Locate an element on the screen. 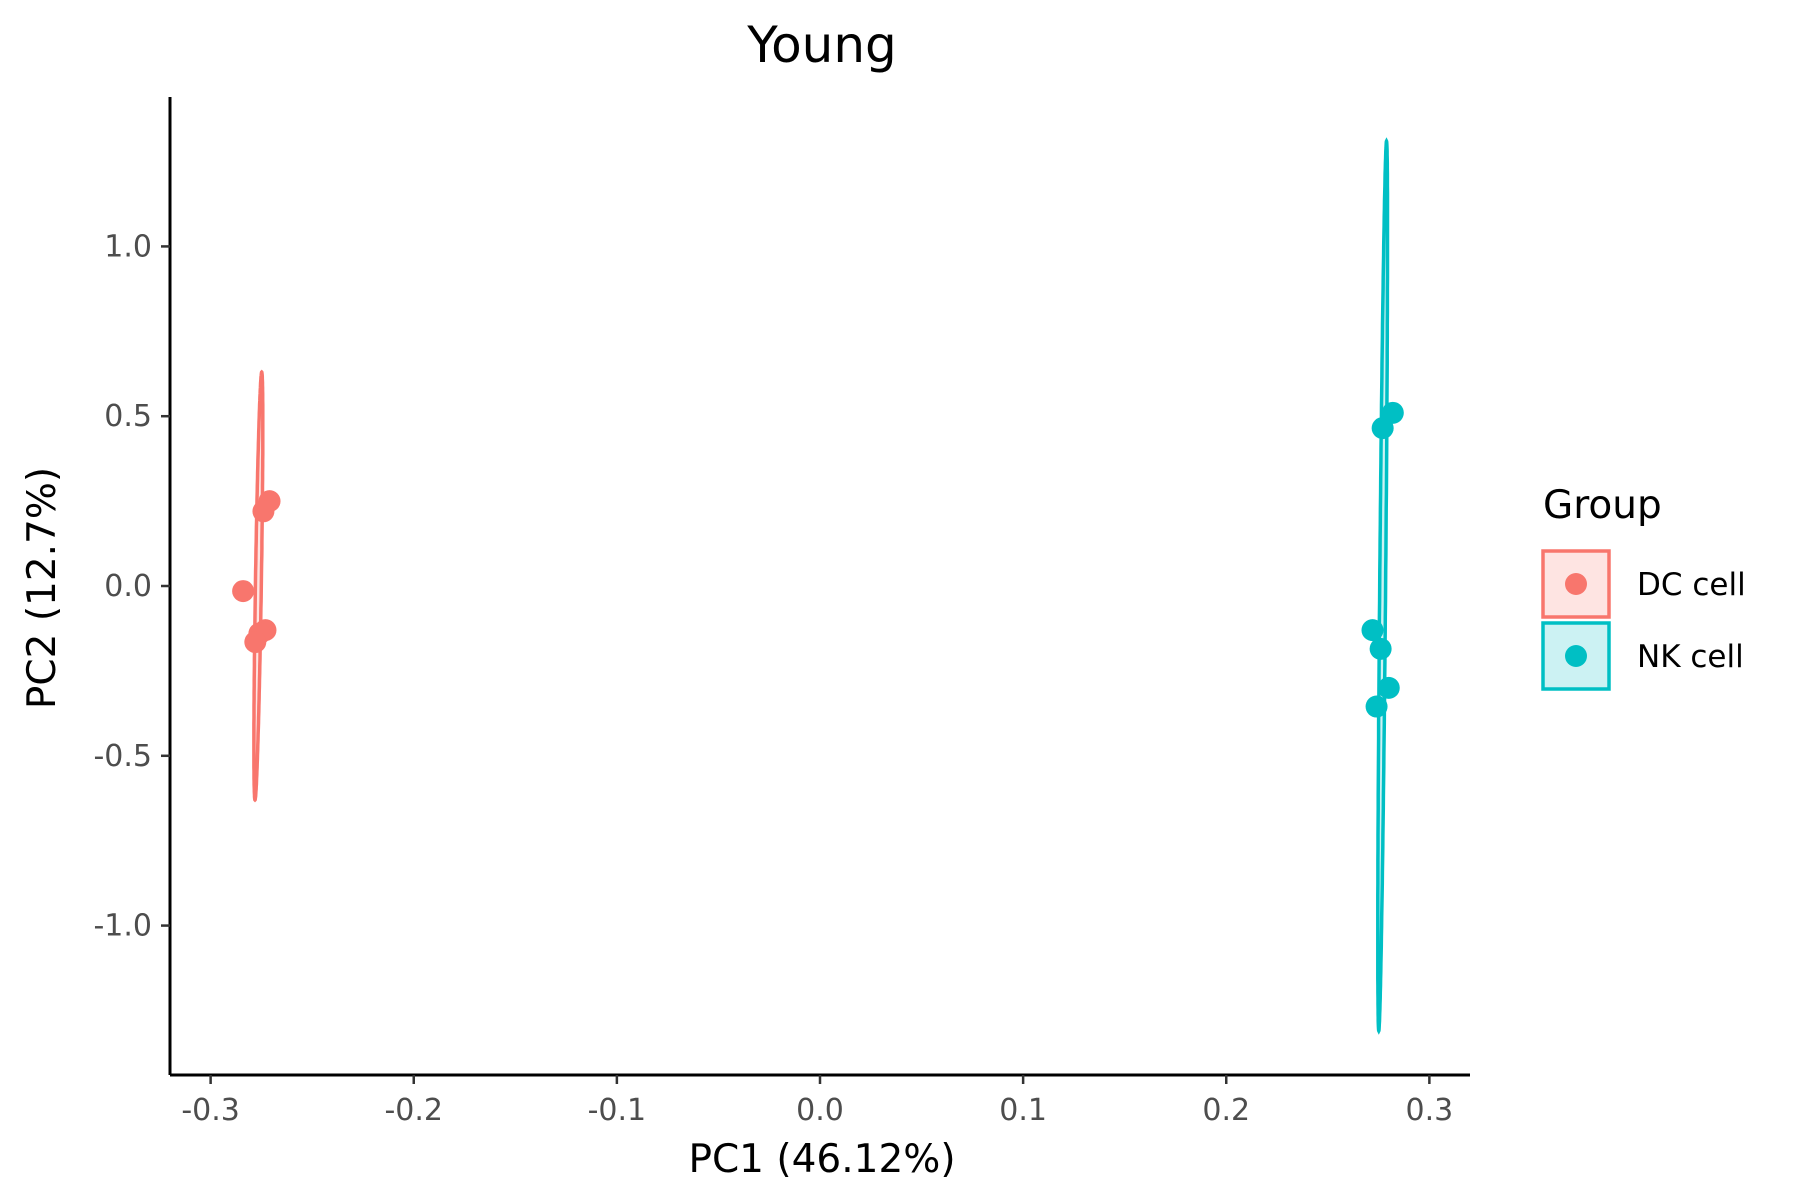  x-tick-label: 0.1 is located at coordinates (1023, 1110).